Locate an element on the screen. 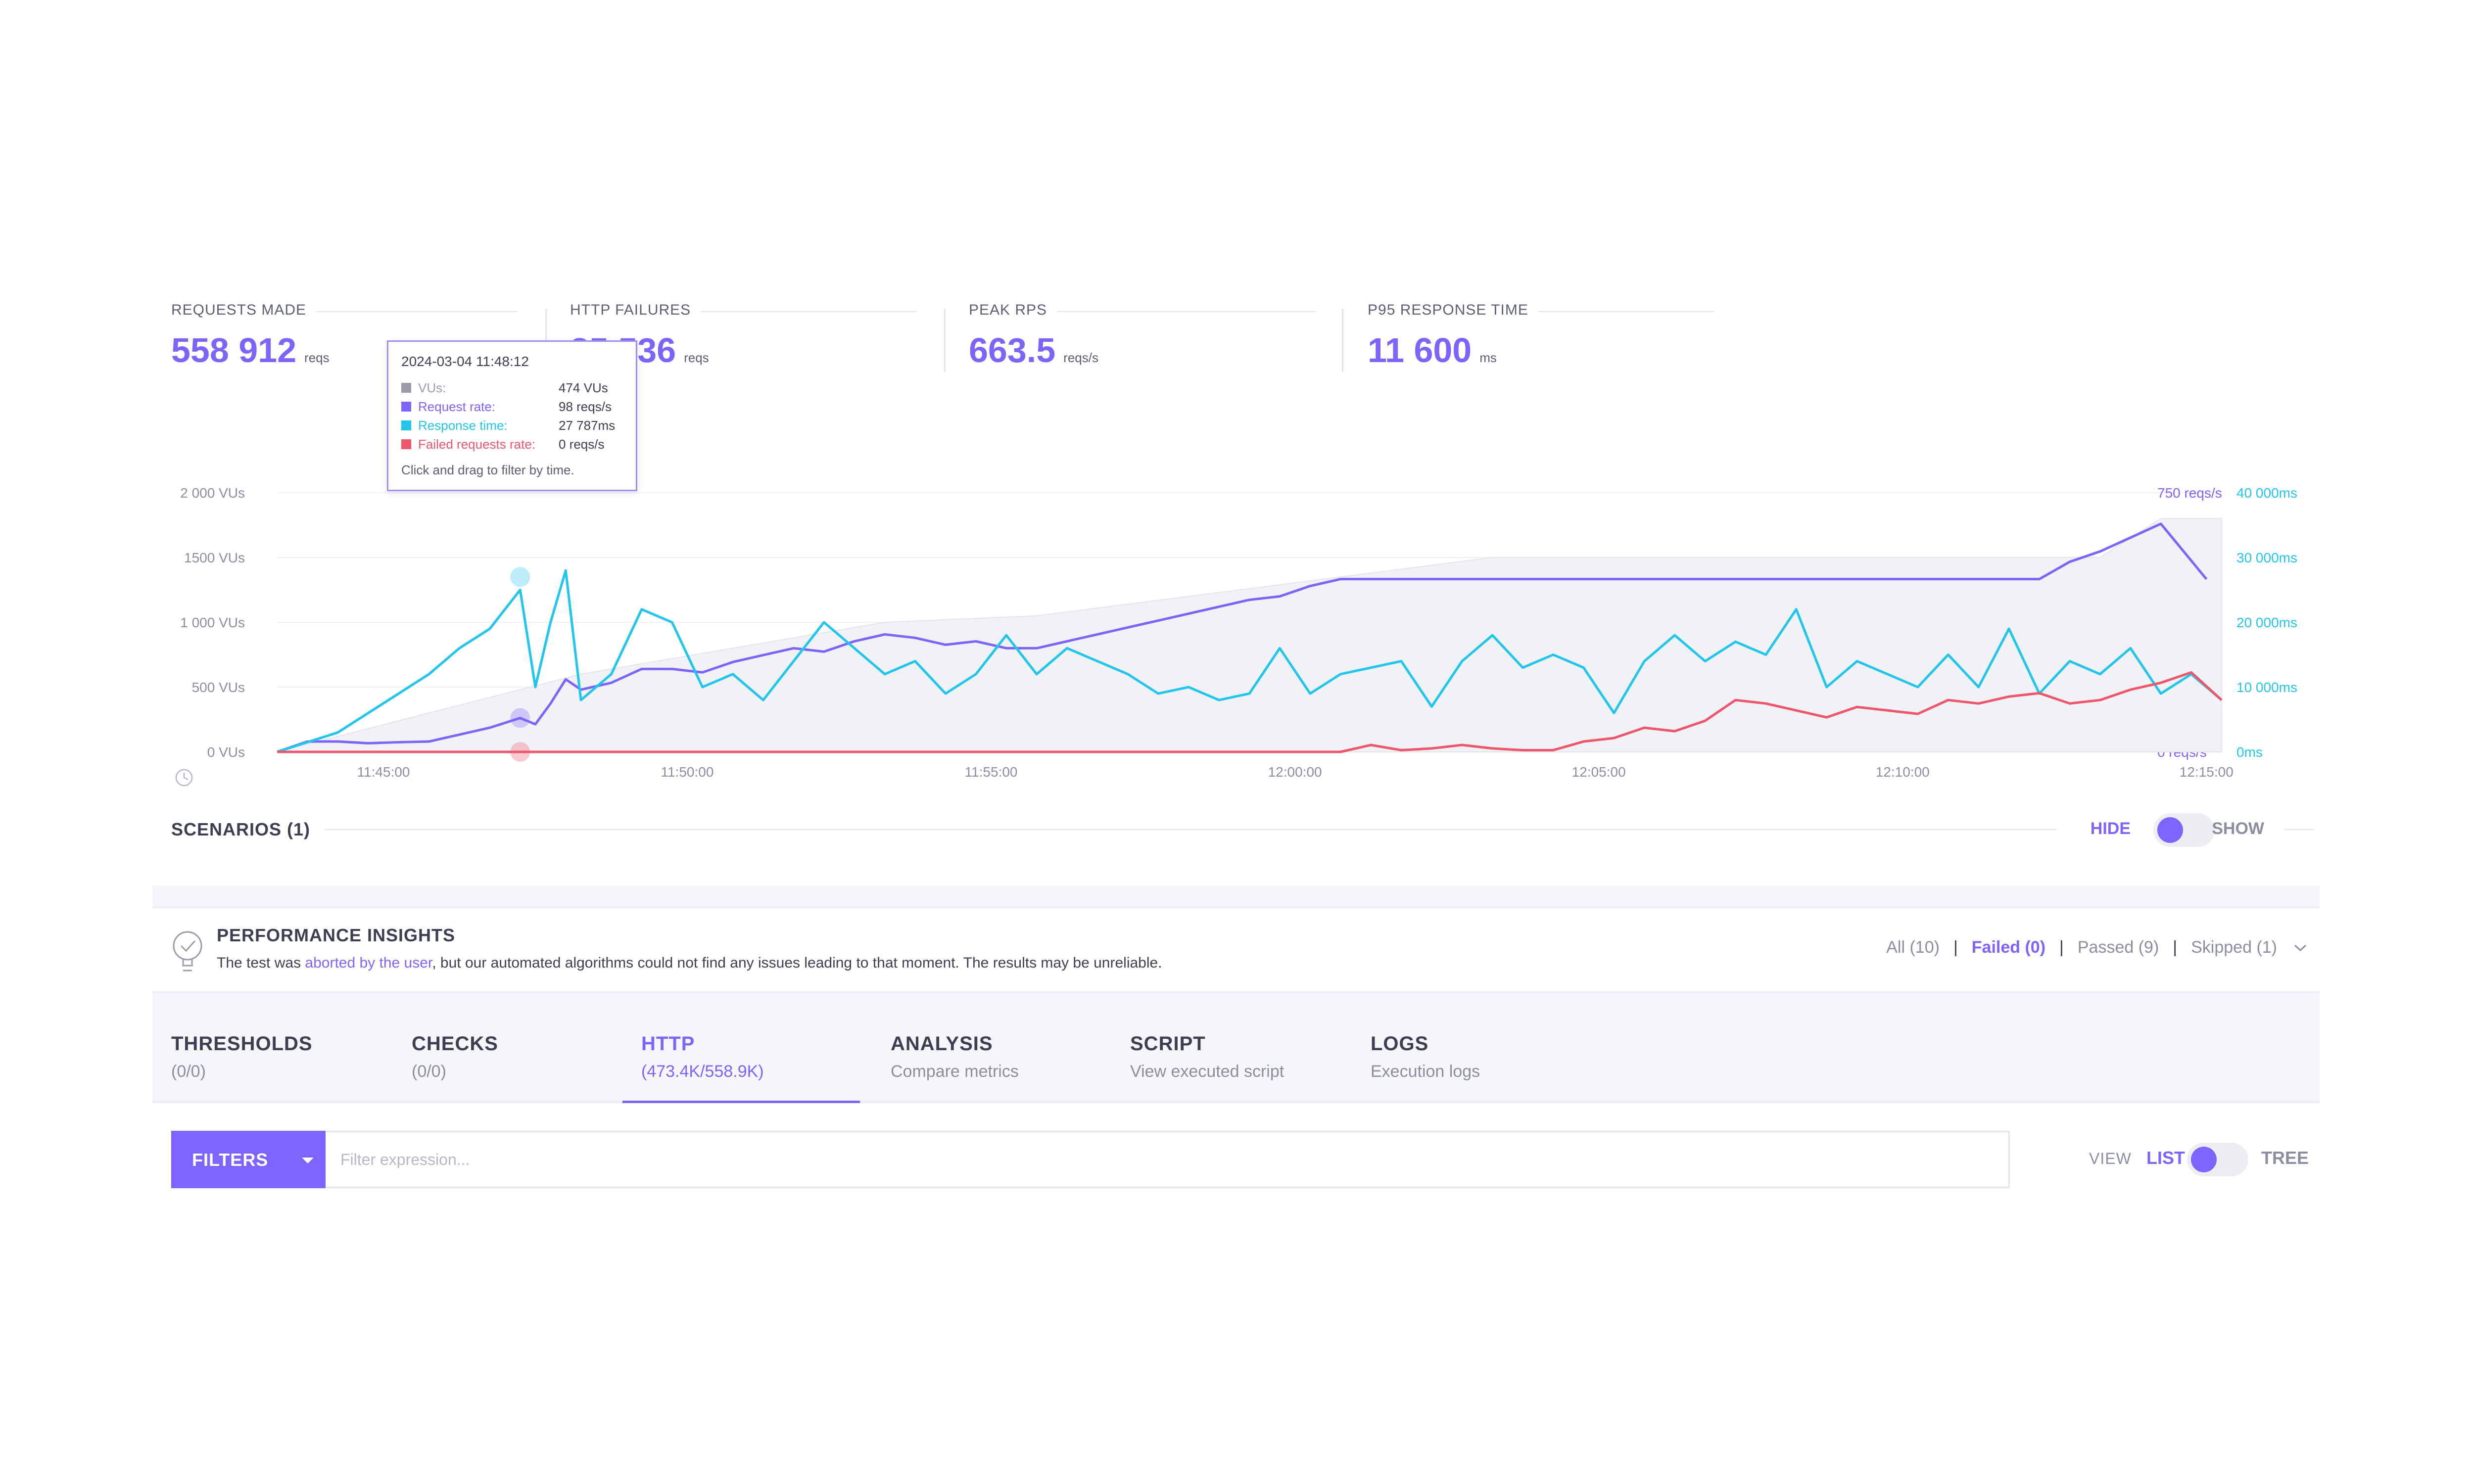  tab-checks: CHECKS (0/0) is located at coordinates (511, 1068).